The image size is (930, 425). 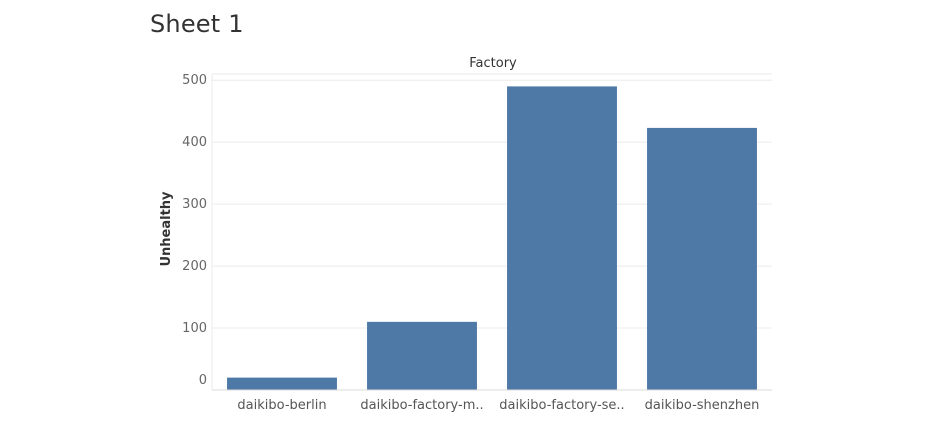 What do you see at coordinates (194, 266) in the screenshot?
I see `y-tick-label: 200` at bounding box center [194, 266].